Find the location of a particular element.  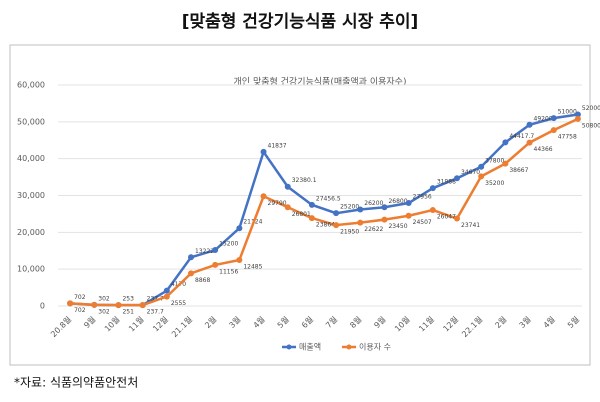

y-tick-label: 20,000 is located at coordinates (31, 232).